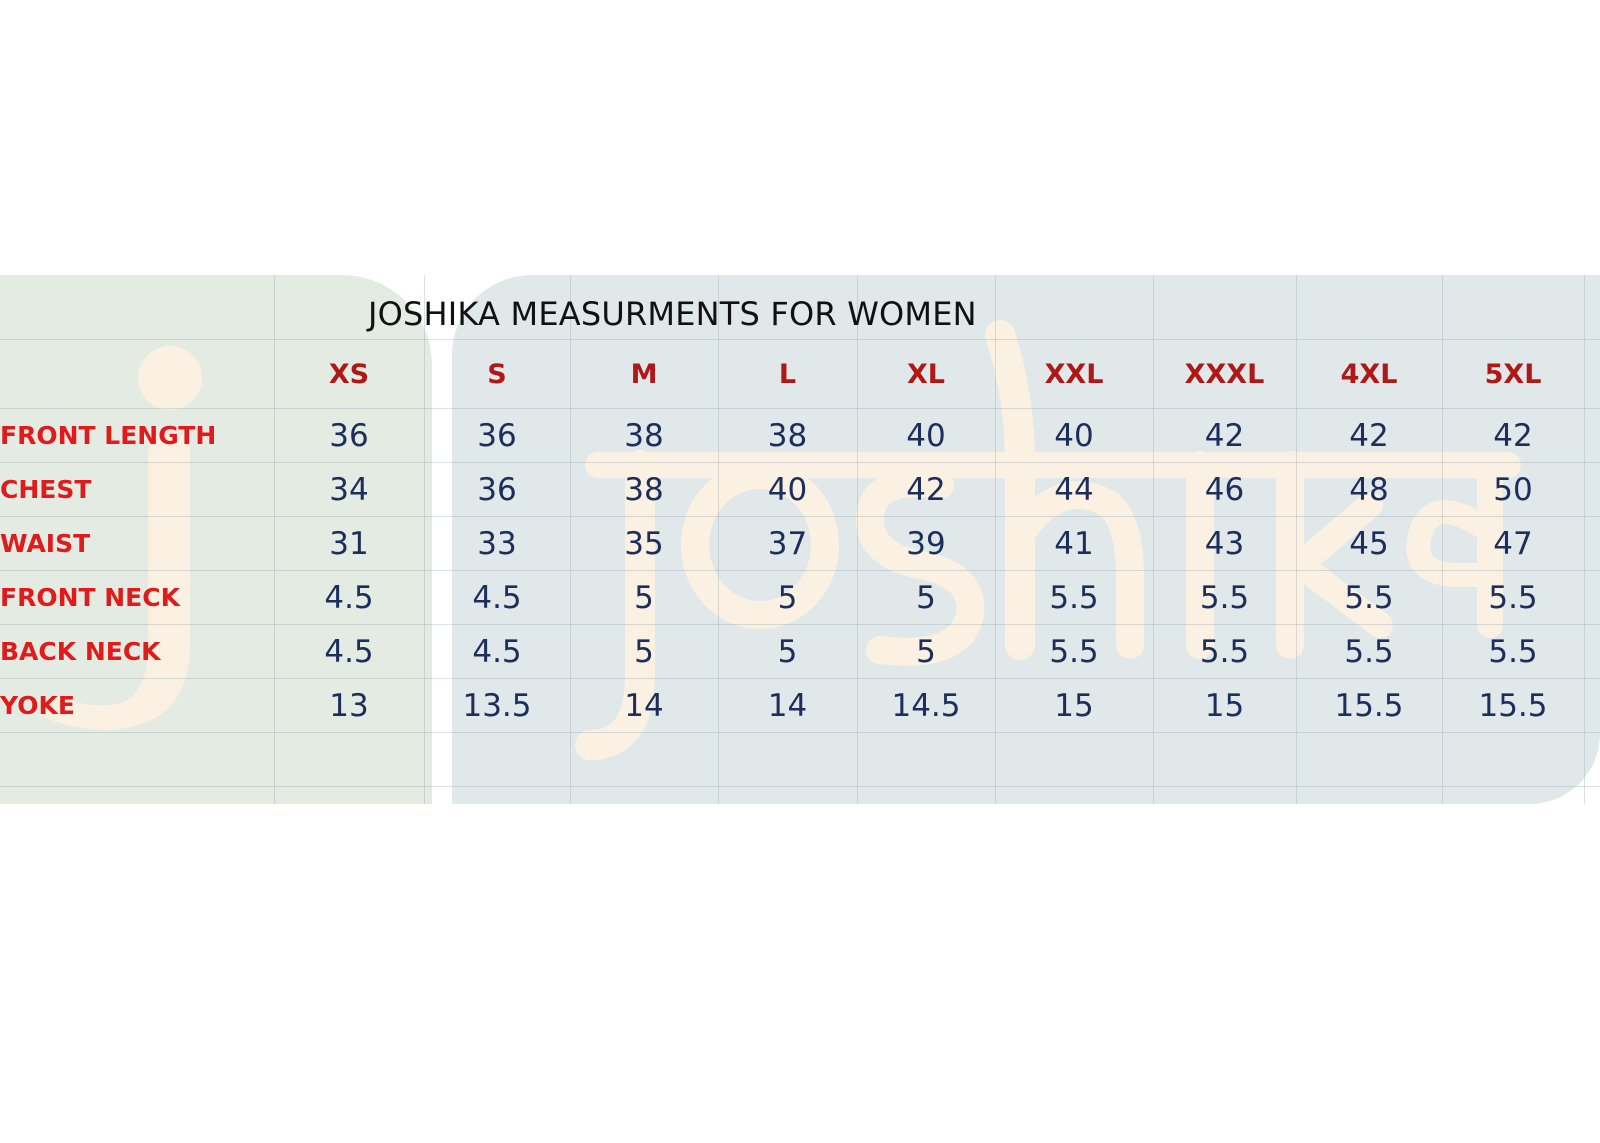 The image size is (1600, 1143). Describe the element at coordinates (137, 435) in the screenshot. I see `row-label: FRONT LENGTH` at that location.